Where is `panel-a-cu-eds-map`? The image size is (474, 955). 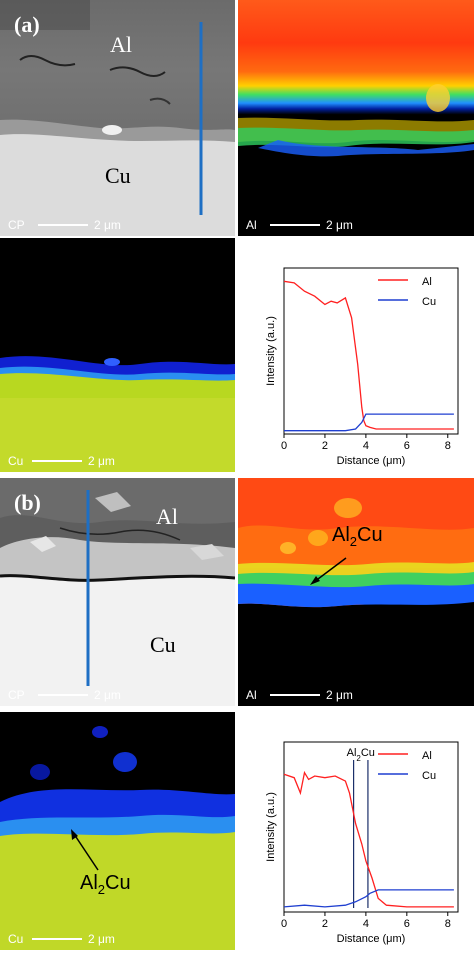 panel-a-cu-eds-map is located at coordinates (117, 355).